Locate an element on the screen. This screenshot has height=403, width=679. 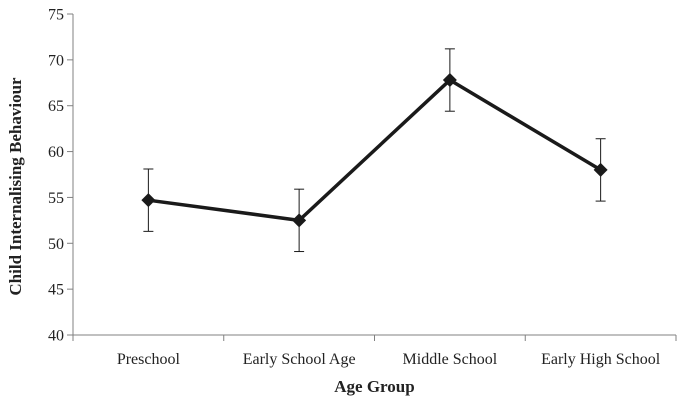
y-tick-label: 65 is located at coordinates (56, 106).